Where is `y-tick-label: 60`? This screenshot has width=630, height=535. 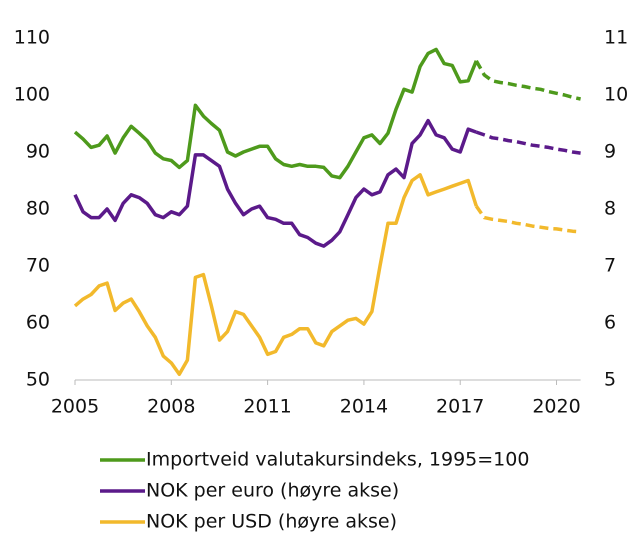 y-tick-label: 60 is located at coordinates (38, 323).